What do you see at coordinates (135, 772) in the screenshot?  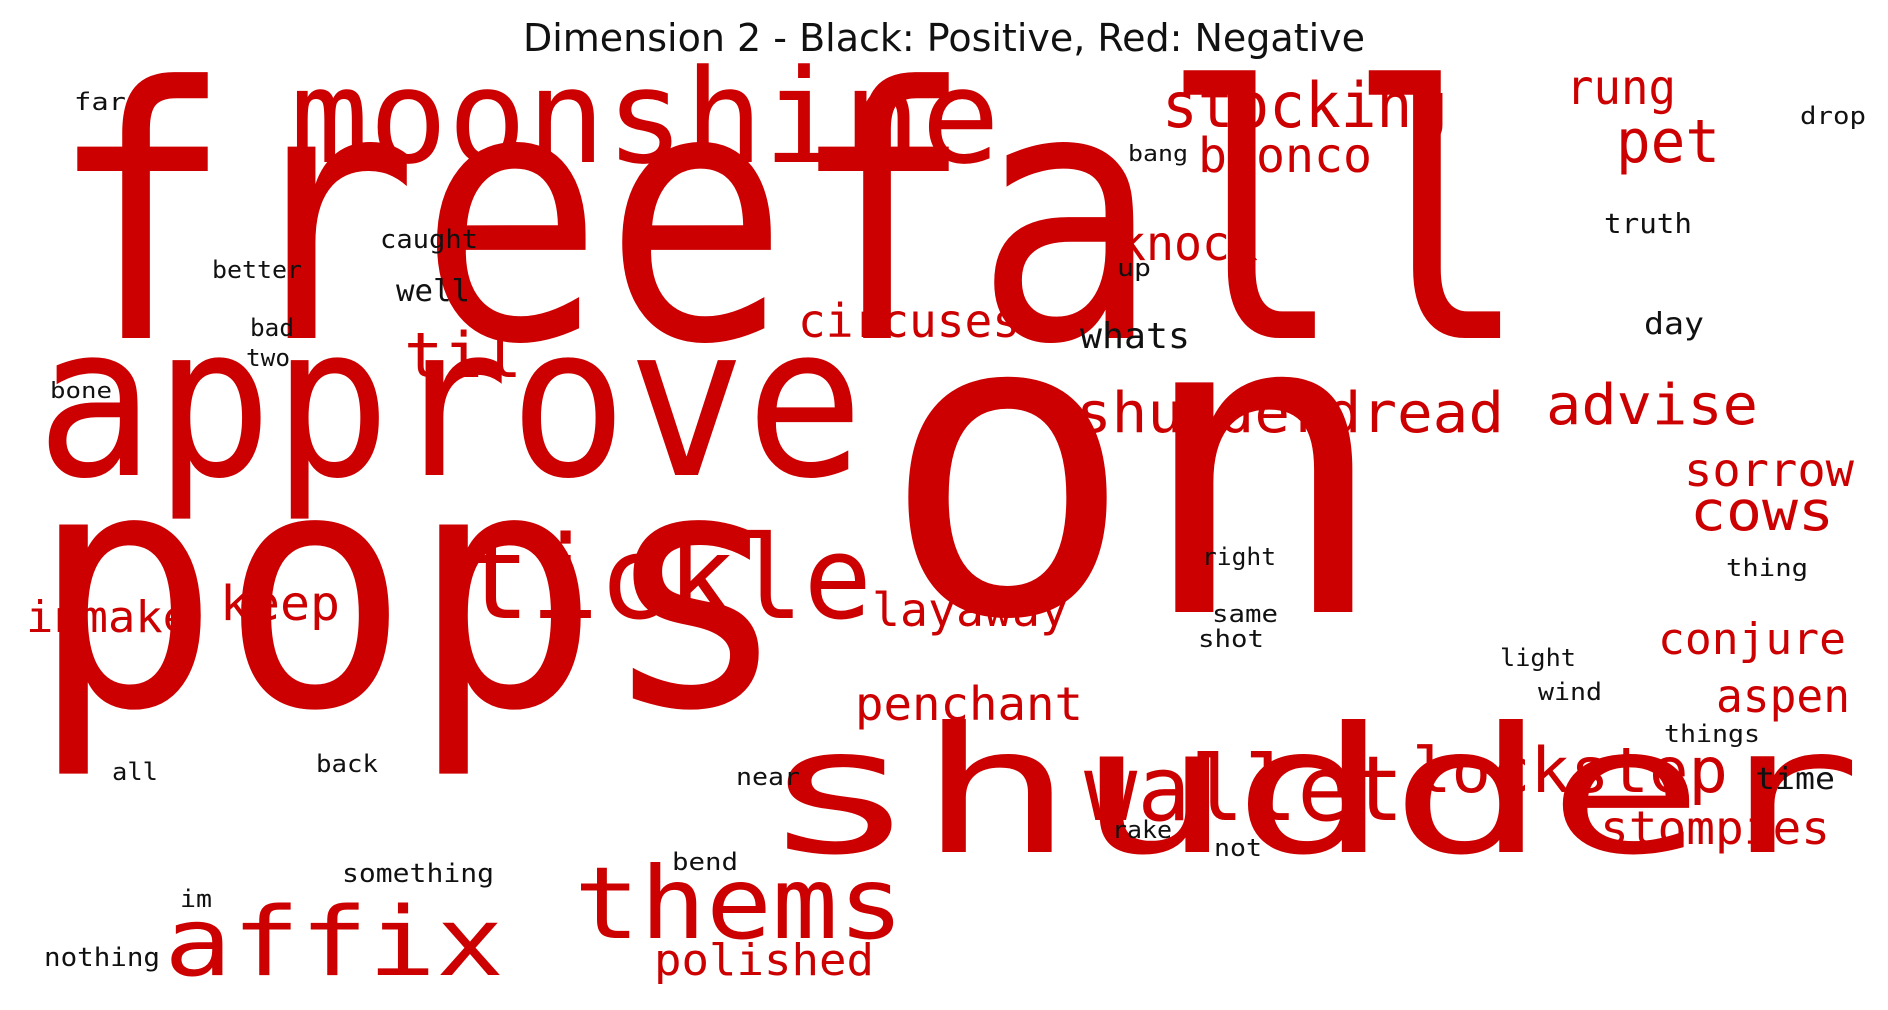 I see `word-all: all` at bounding box center [135, 772].